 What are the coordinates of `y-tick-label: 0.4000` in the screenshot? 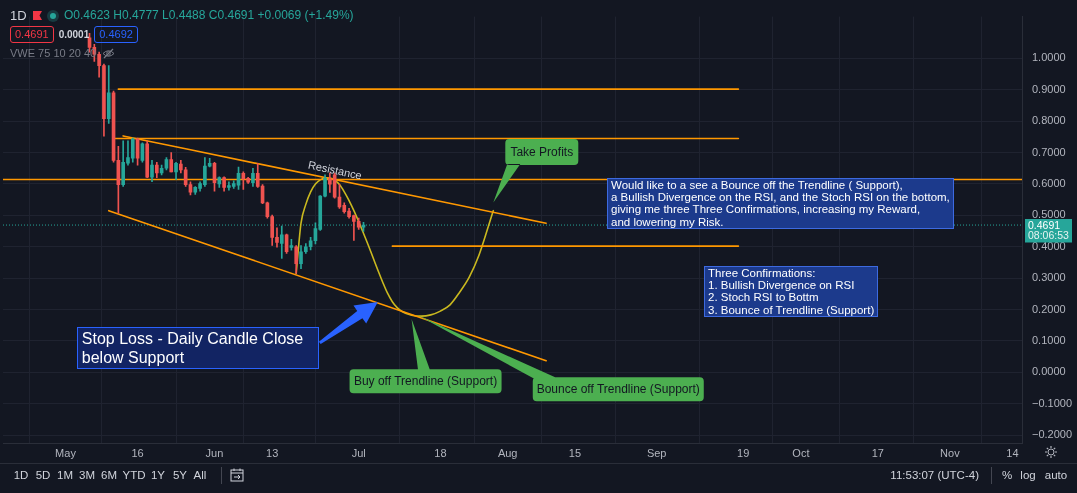 It's located at (1049, 245).